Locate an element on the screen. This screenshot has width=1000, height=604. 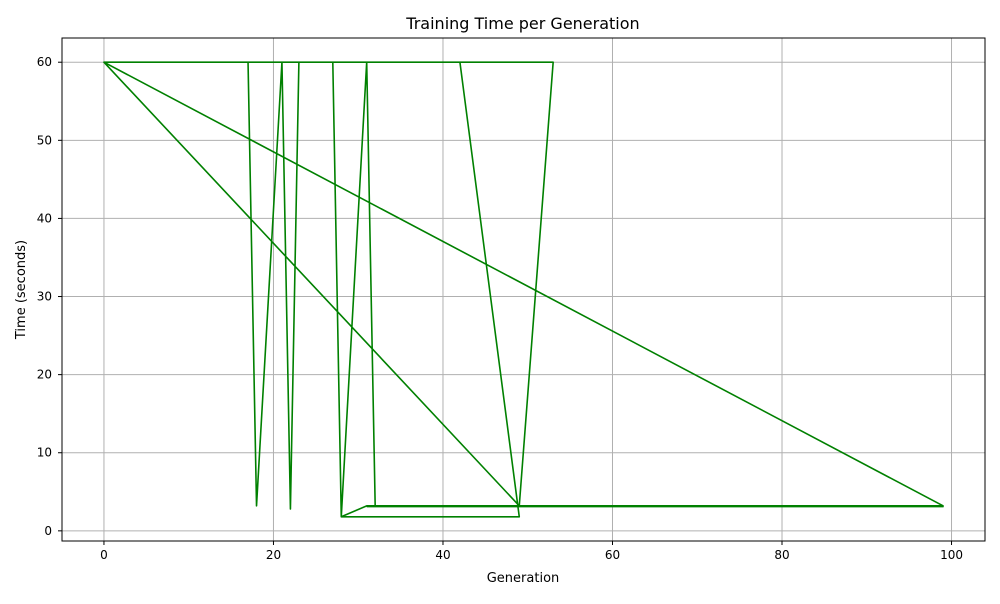
y-tick-label: 10 is located at coordinates (44, 453).